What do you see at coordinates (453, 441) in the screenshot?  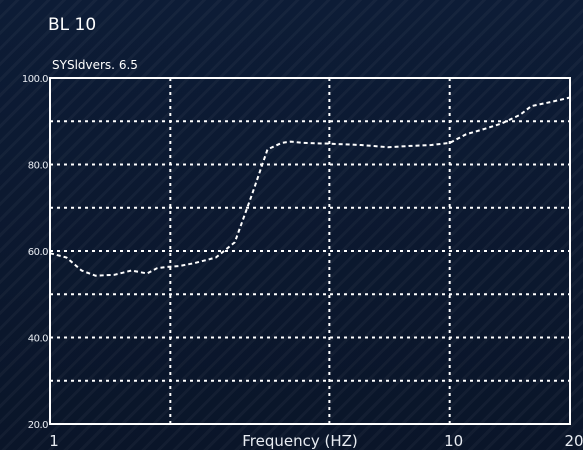 I see `x-tick-label: 10` at bounding box center [453, 441].